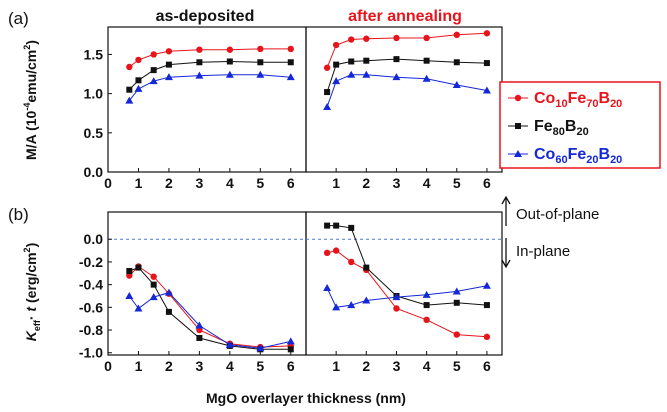 This screenshot has height=412, width=667. Describe the element at coordinates (578, 100) in the screenshot. I see `legend-entry: Co10Fe70B20` at that location.